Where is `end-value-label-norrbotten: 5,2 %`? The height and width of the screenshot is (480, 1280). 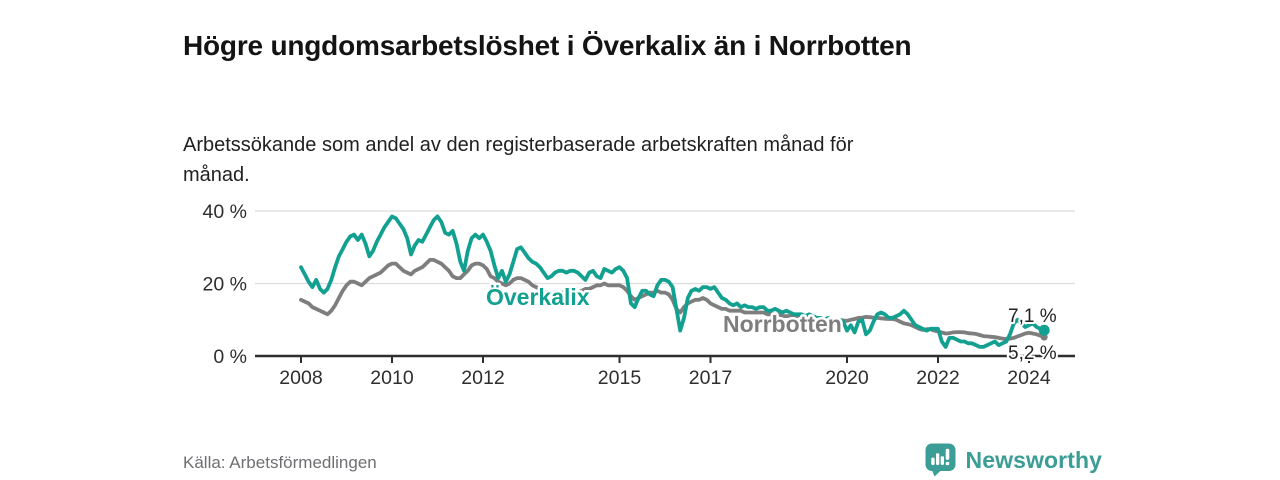 end-value-label-norrbotten: 5,2 % is located at coordinates (1032, 353).